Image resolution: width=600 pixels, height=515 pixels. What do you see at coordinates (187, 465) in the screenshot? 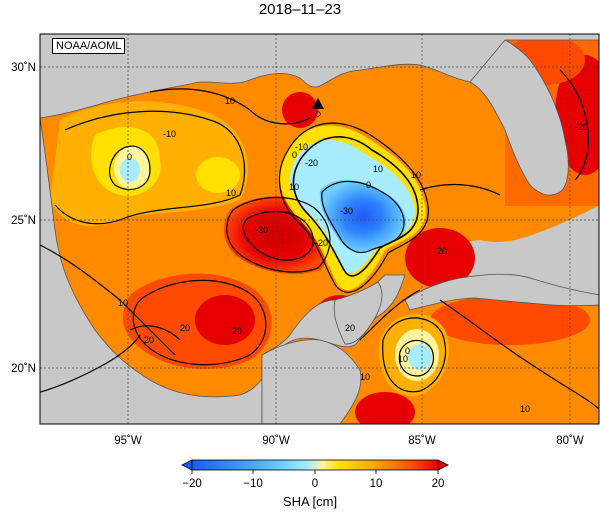
I see `colorbar-min-arrow` at bounding box center [187, 465].